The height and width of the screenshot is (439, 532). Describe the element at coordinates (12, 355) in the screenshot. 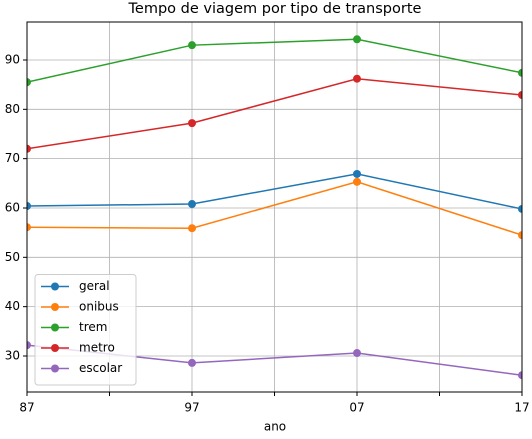

I see `y-tick-label: 30` at that location.